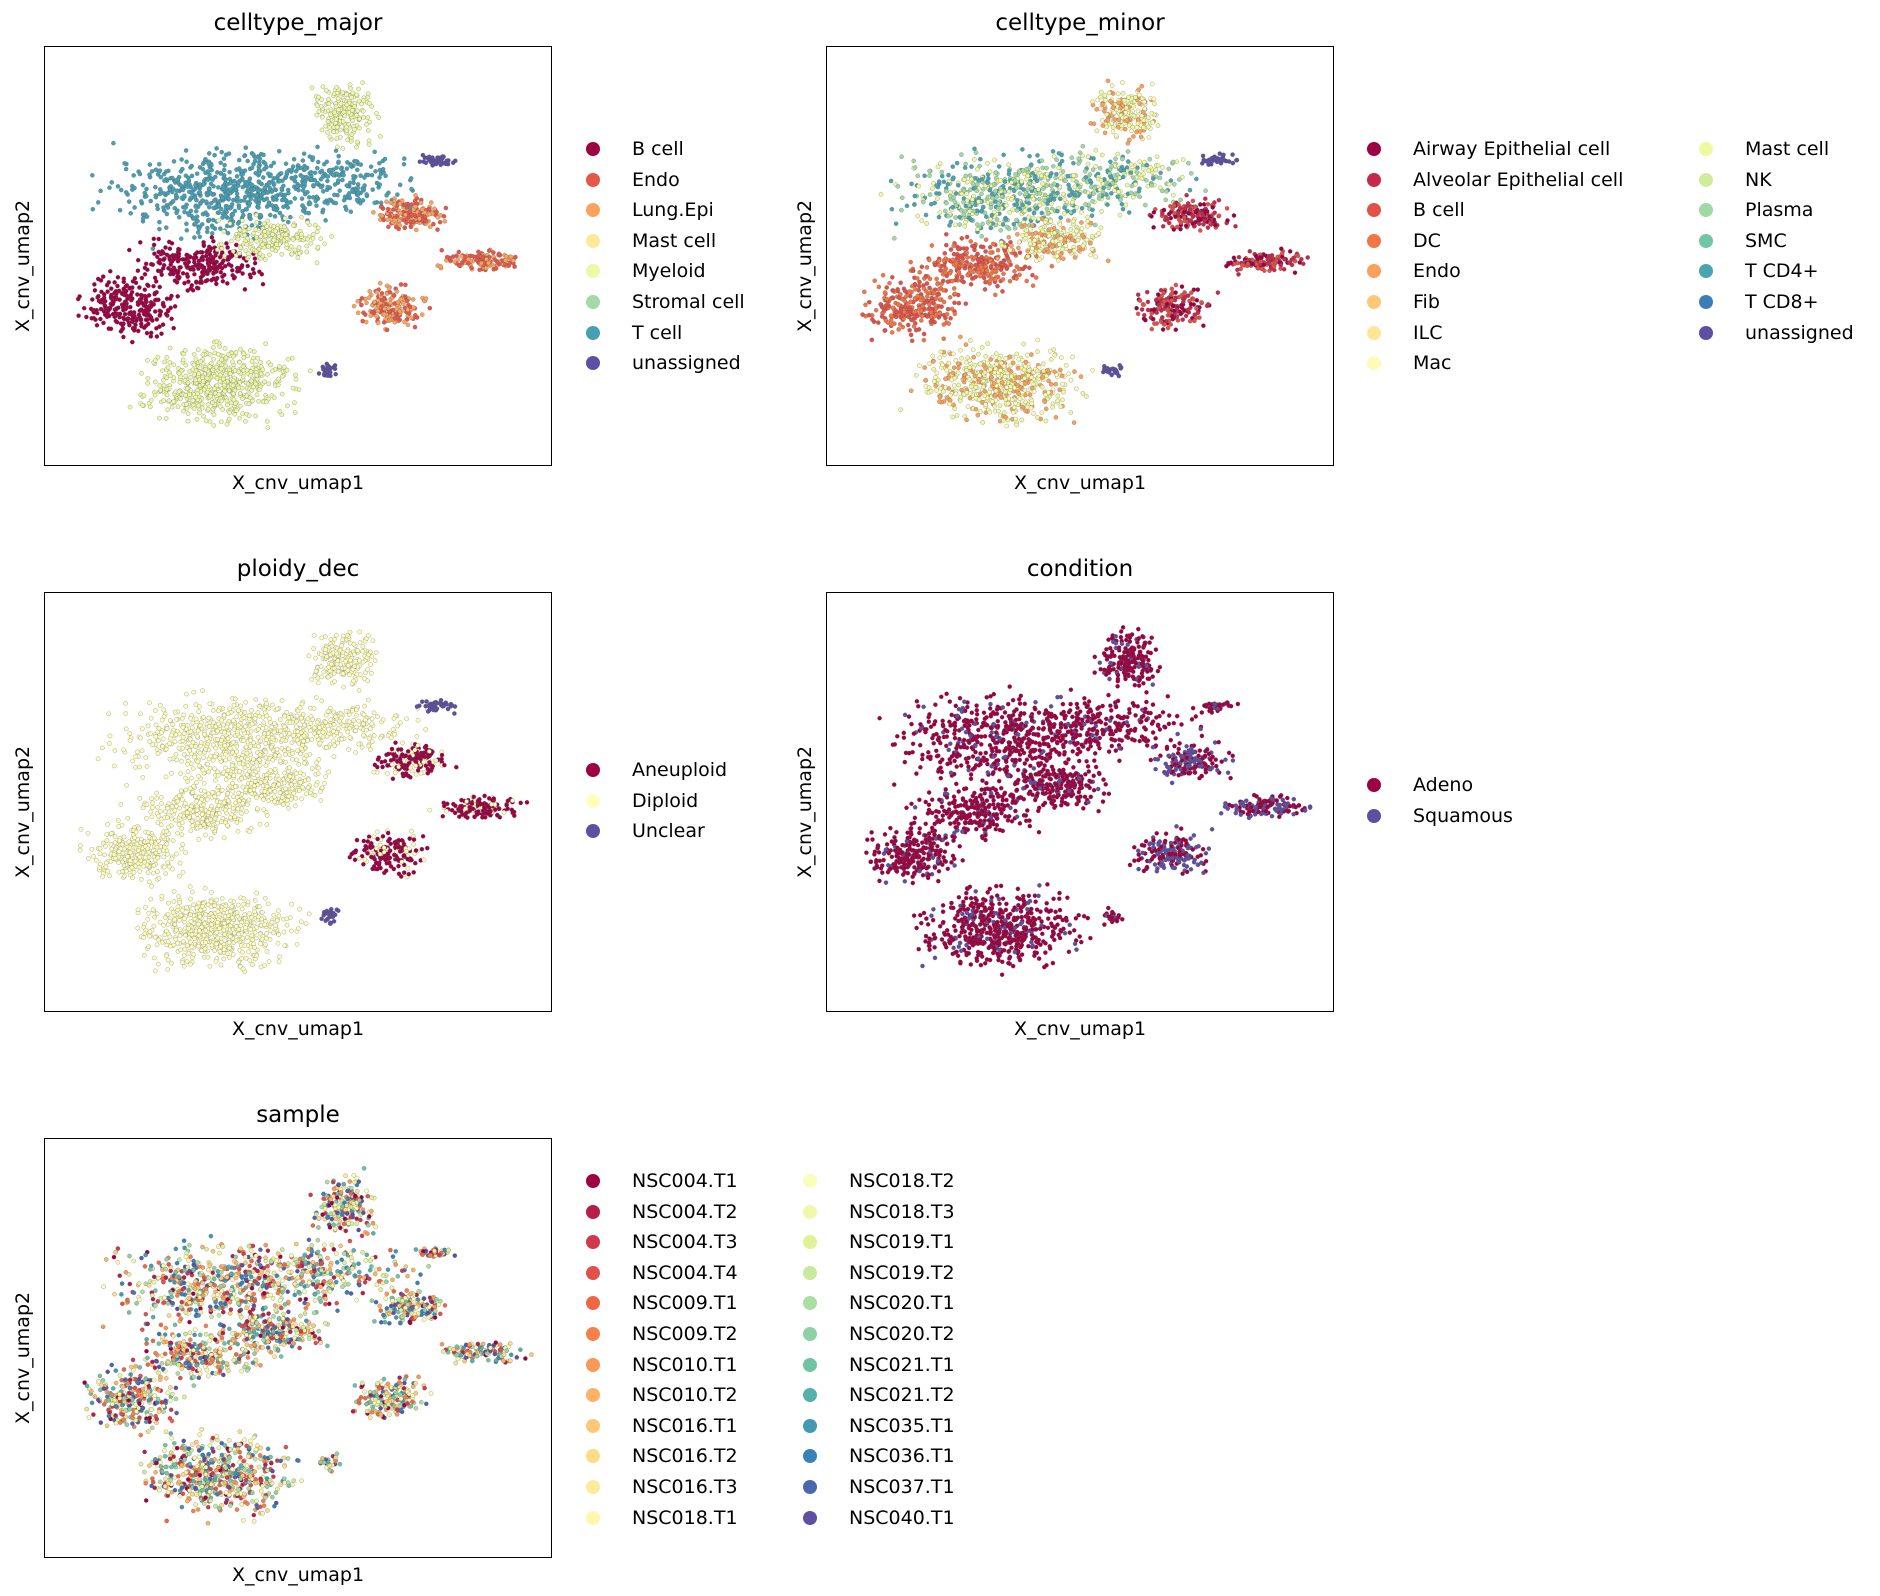 The image size is (1880, 1596). I want to click on legend-label: T cell, so click(657, 332).